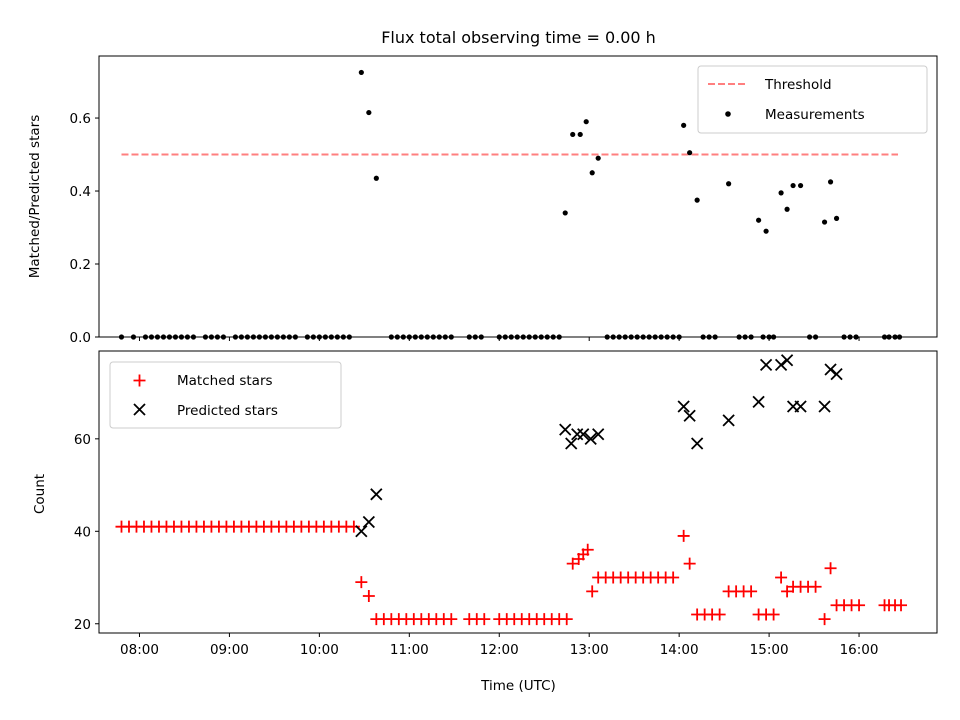  I want to click on top-legend-box, so click(812, 99).